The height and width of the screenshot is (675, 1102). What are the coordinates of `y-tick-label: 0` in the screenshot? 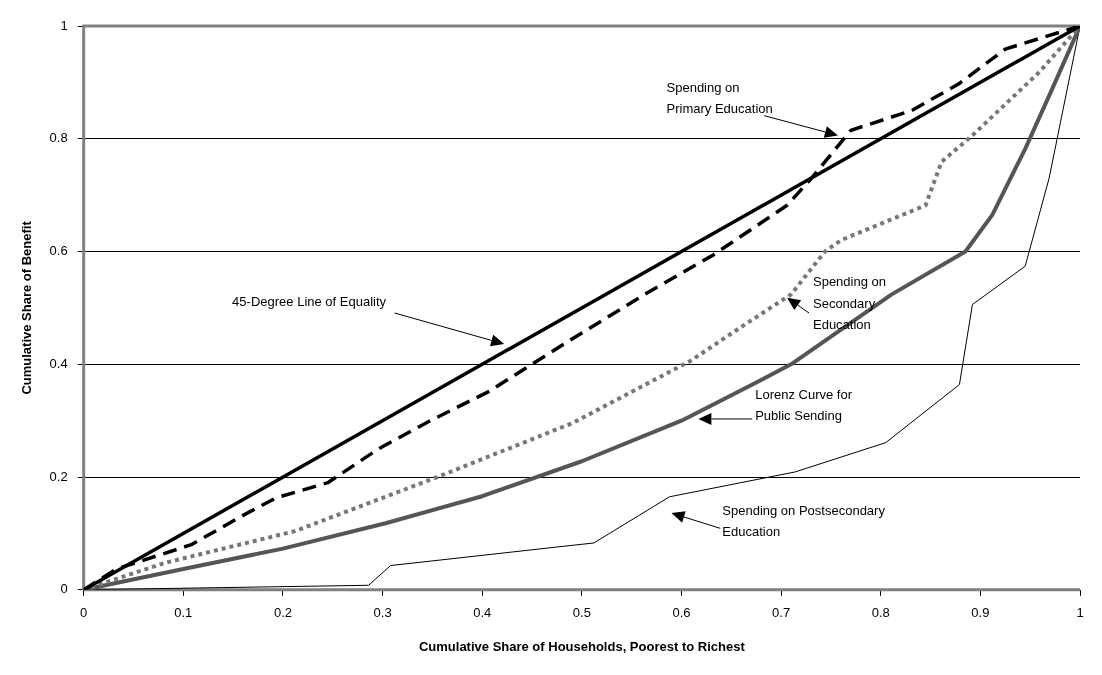 It's located at (64, 589).